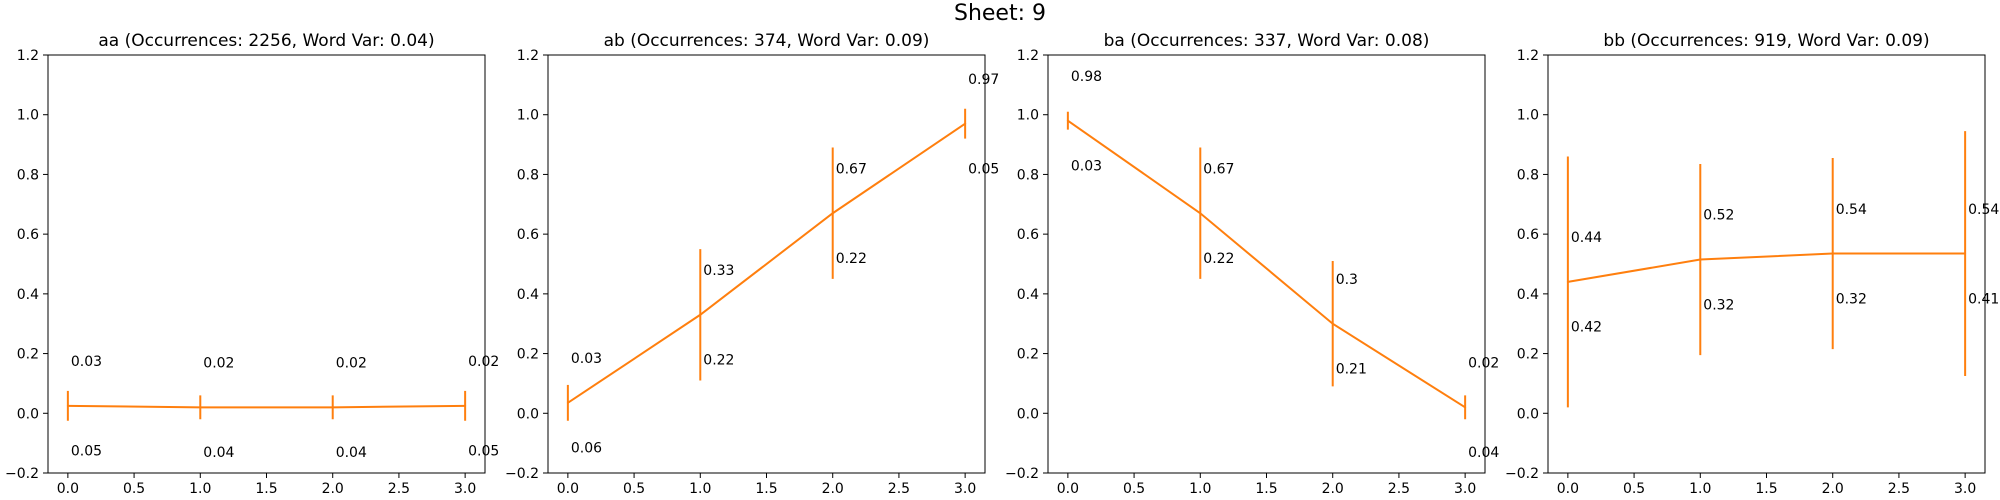 The height and width of the screenshot is (500, 2000). I want to click on data-label-top: 0.52, so click(1718, 216).